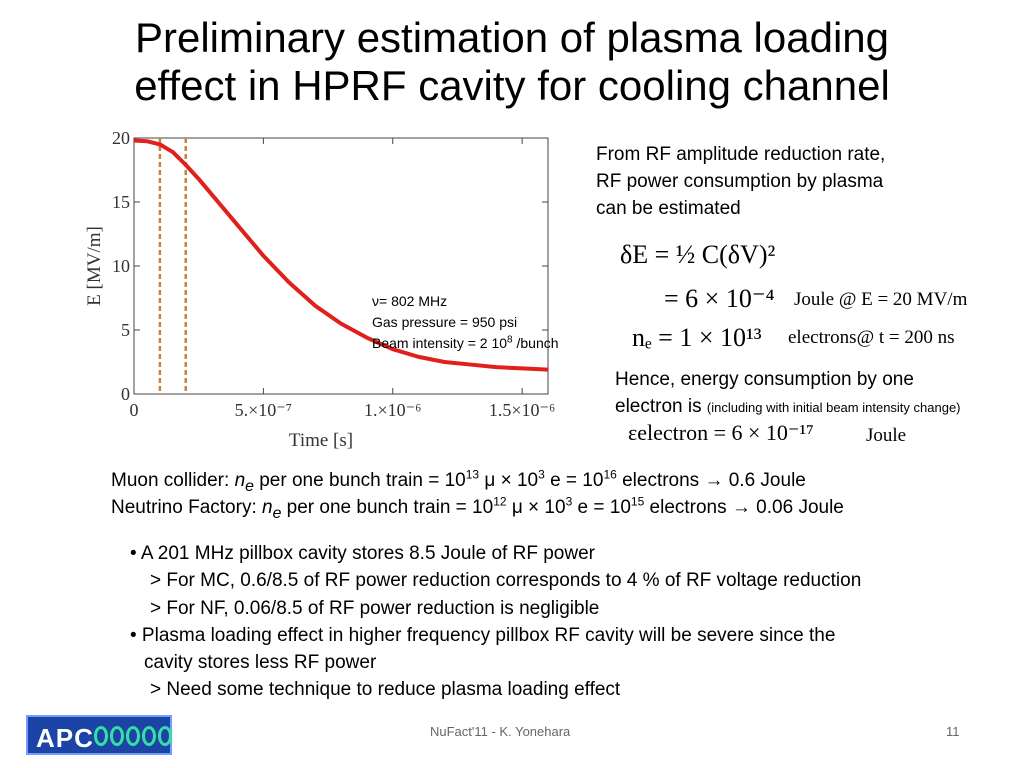 The width and height of the screenshot is (1024, 768). I want to click on nf-text-d: e = 10, so click(601, 507).